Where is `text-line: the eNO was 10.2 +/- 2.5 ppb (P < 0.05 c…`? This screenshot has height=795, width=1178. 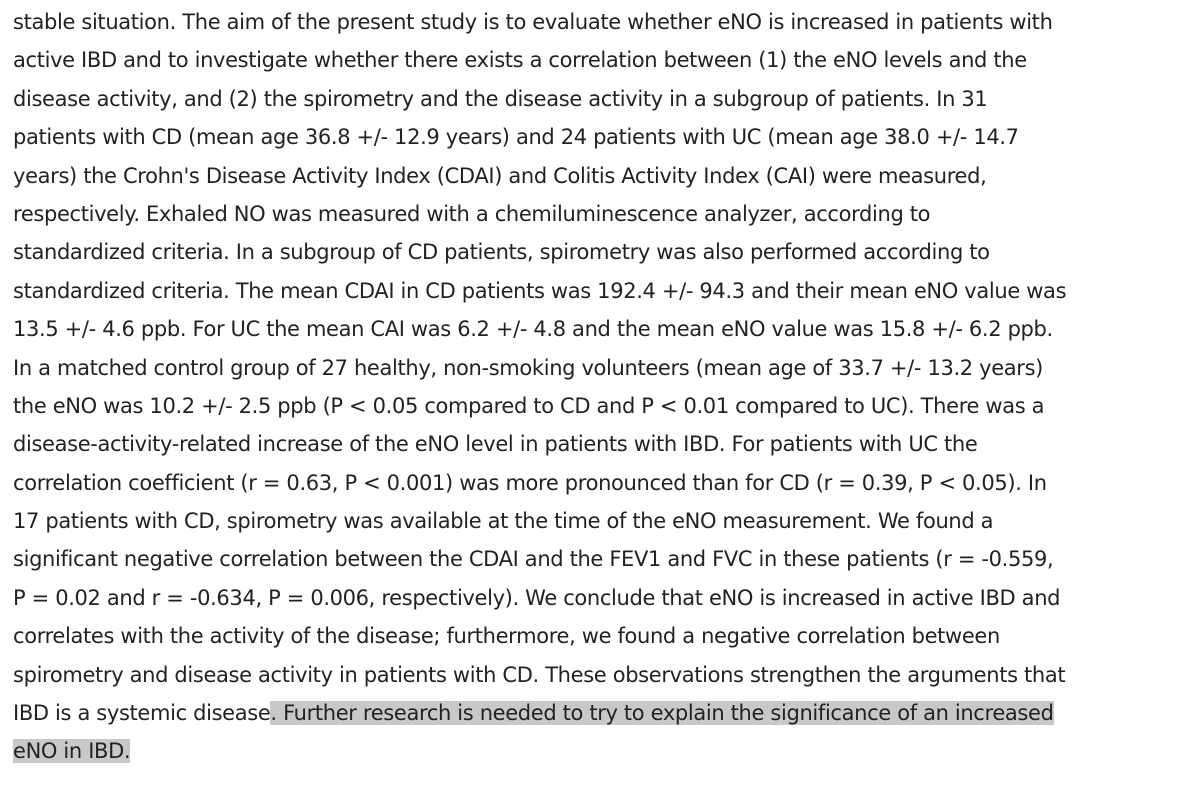
text-line: the eNO was 10.2 +/- 2.5 ppb (P < 0.05 c… is located at coordinates (529, 405).